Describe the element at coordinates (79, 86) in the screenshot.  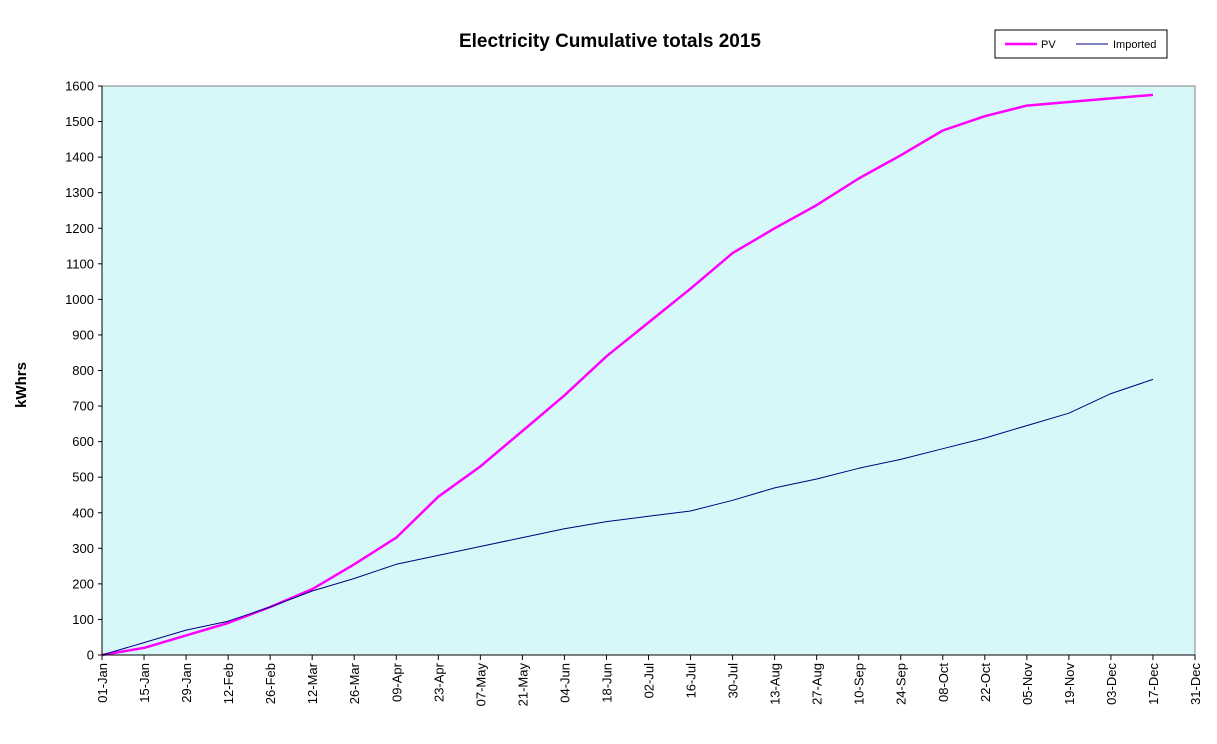
I see `y-tick-label: 1600` at that location.